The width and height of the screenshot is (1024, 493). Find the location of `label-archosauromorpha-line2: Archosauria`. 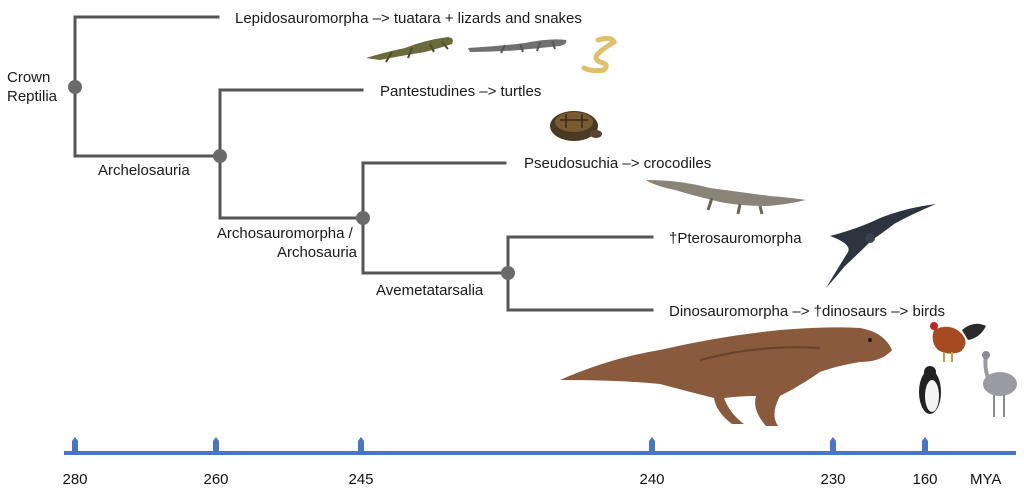

label-archosauromorpha-line2: Archosauria is located at coordinates (317, 252).